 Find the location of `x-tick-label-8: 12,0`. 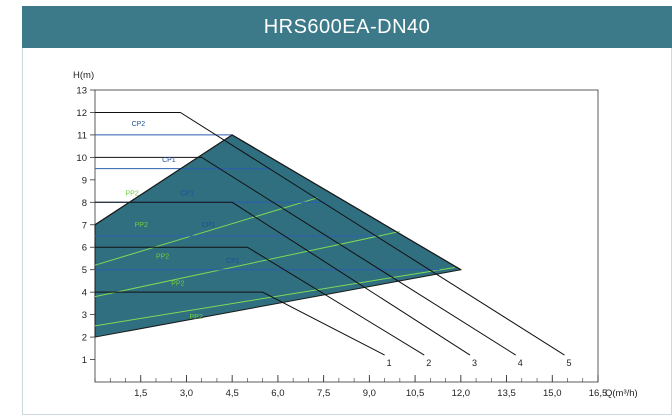

x-tick-label-8: 12,0 is located at coordinates (461, 393).